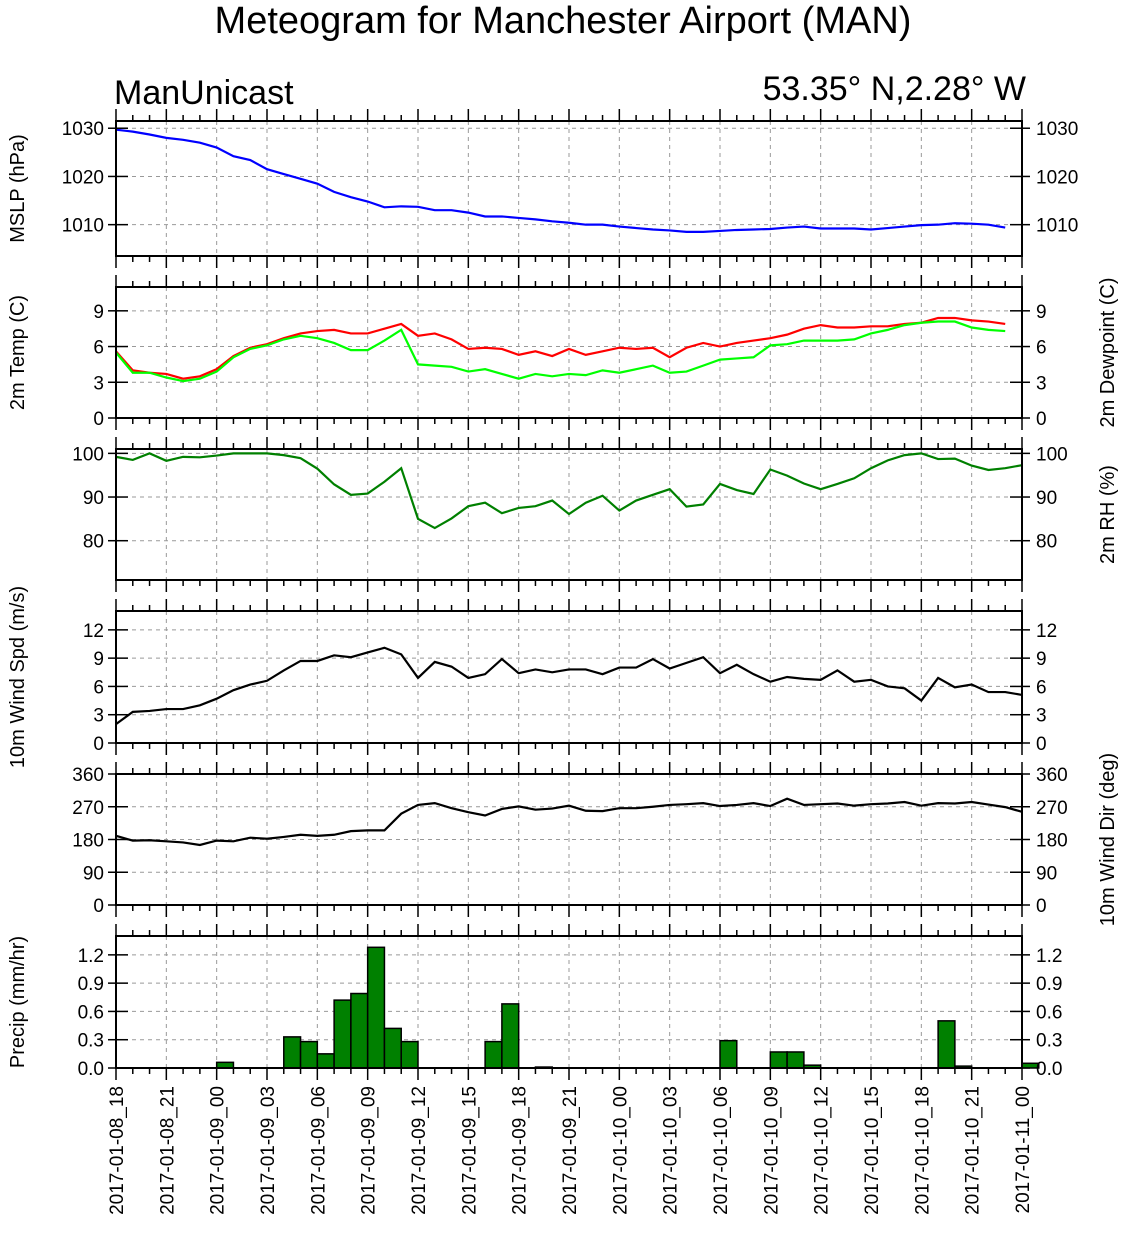 Image resolution: width=1126 pixels, height=1234 pixels. I want to click on x-tick-label: 2017-01-09_21, so click(570, 1150).